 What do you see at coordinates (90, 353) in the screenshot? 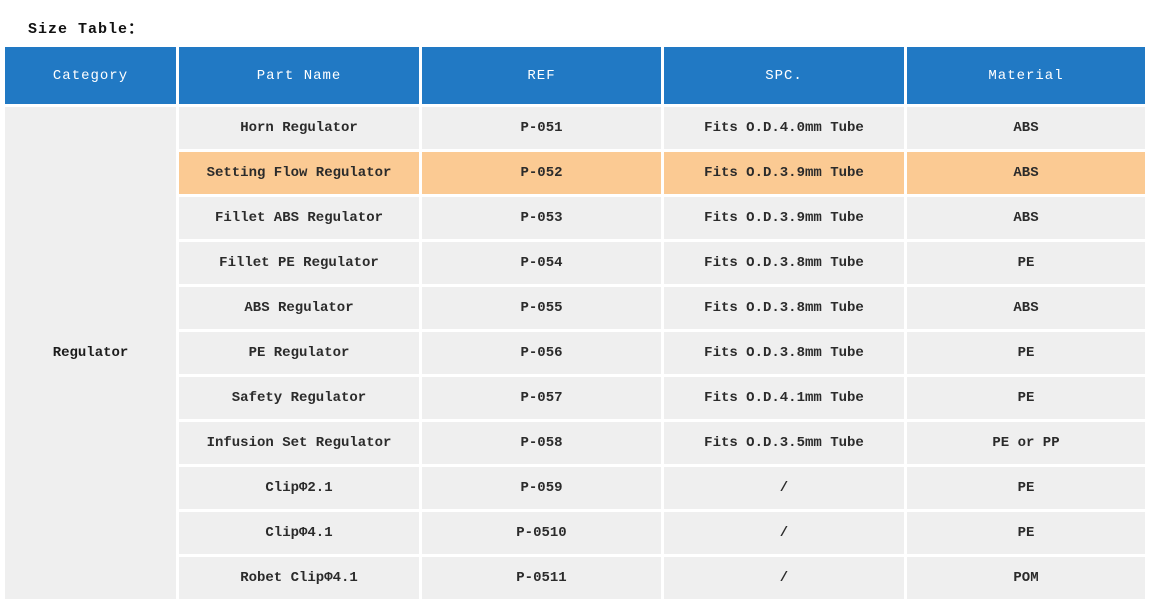
I see `category-cell: Regulator` at bounding box center [90, 353].